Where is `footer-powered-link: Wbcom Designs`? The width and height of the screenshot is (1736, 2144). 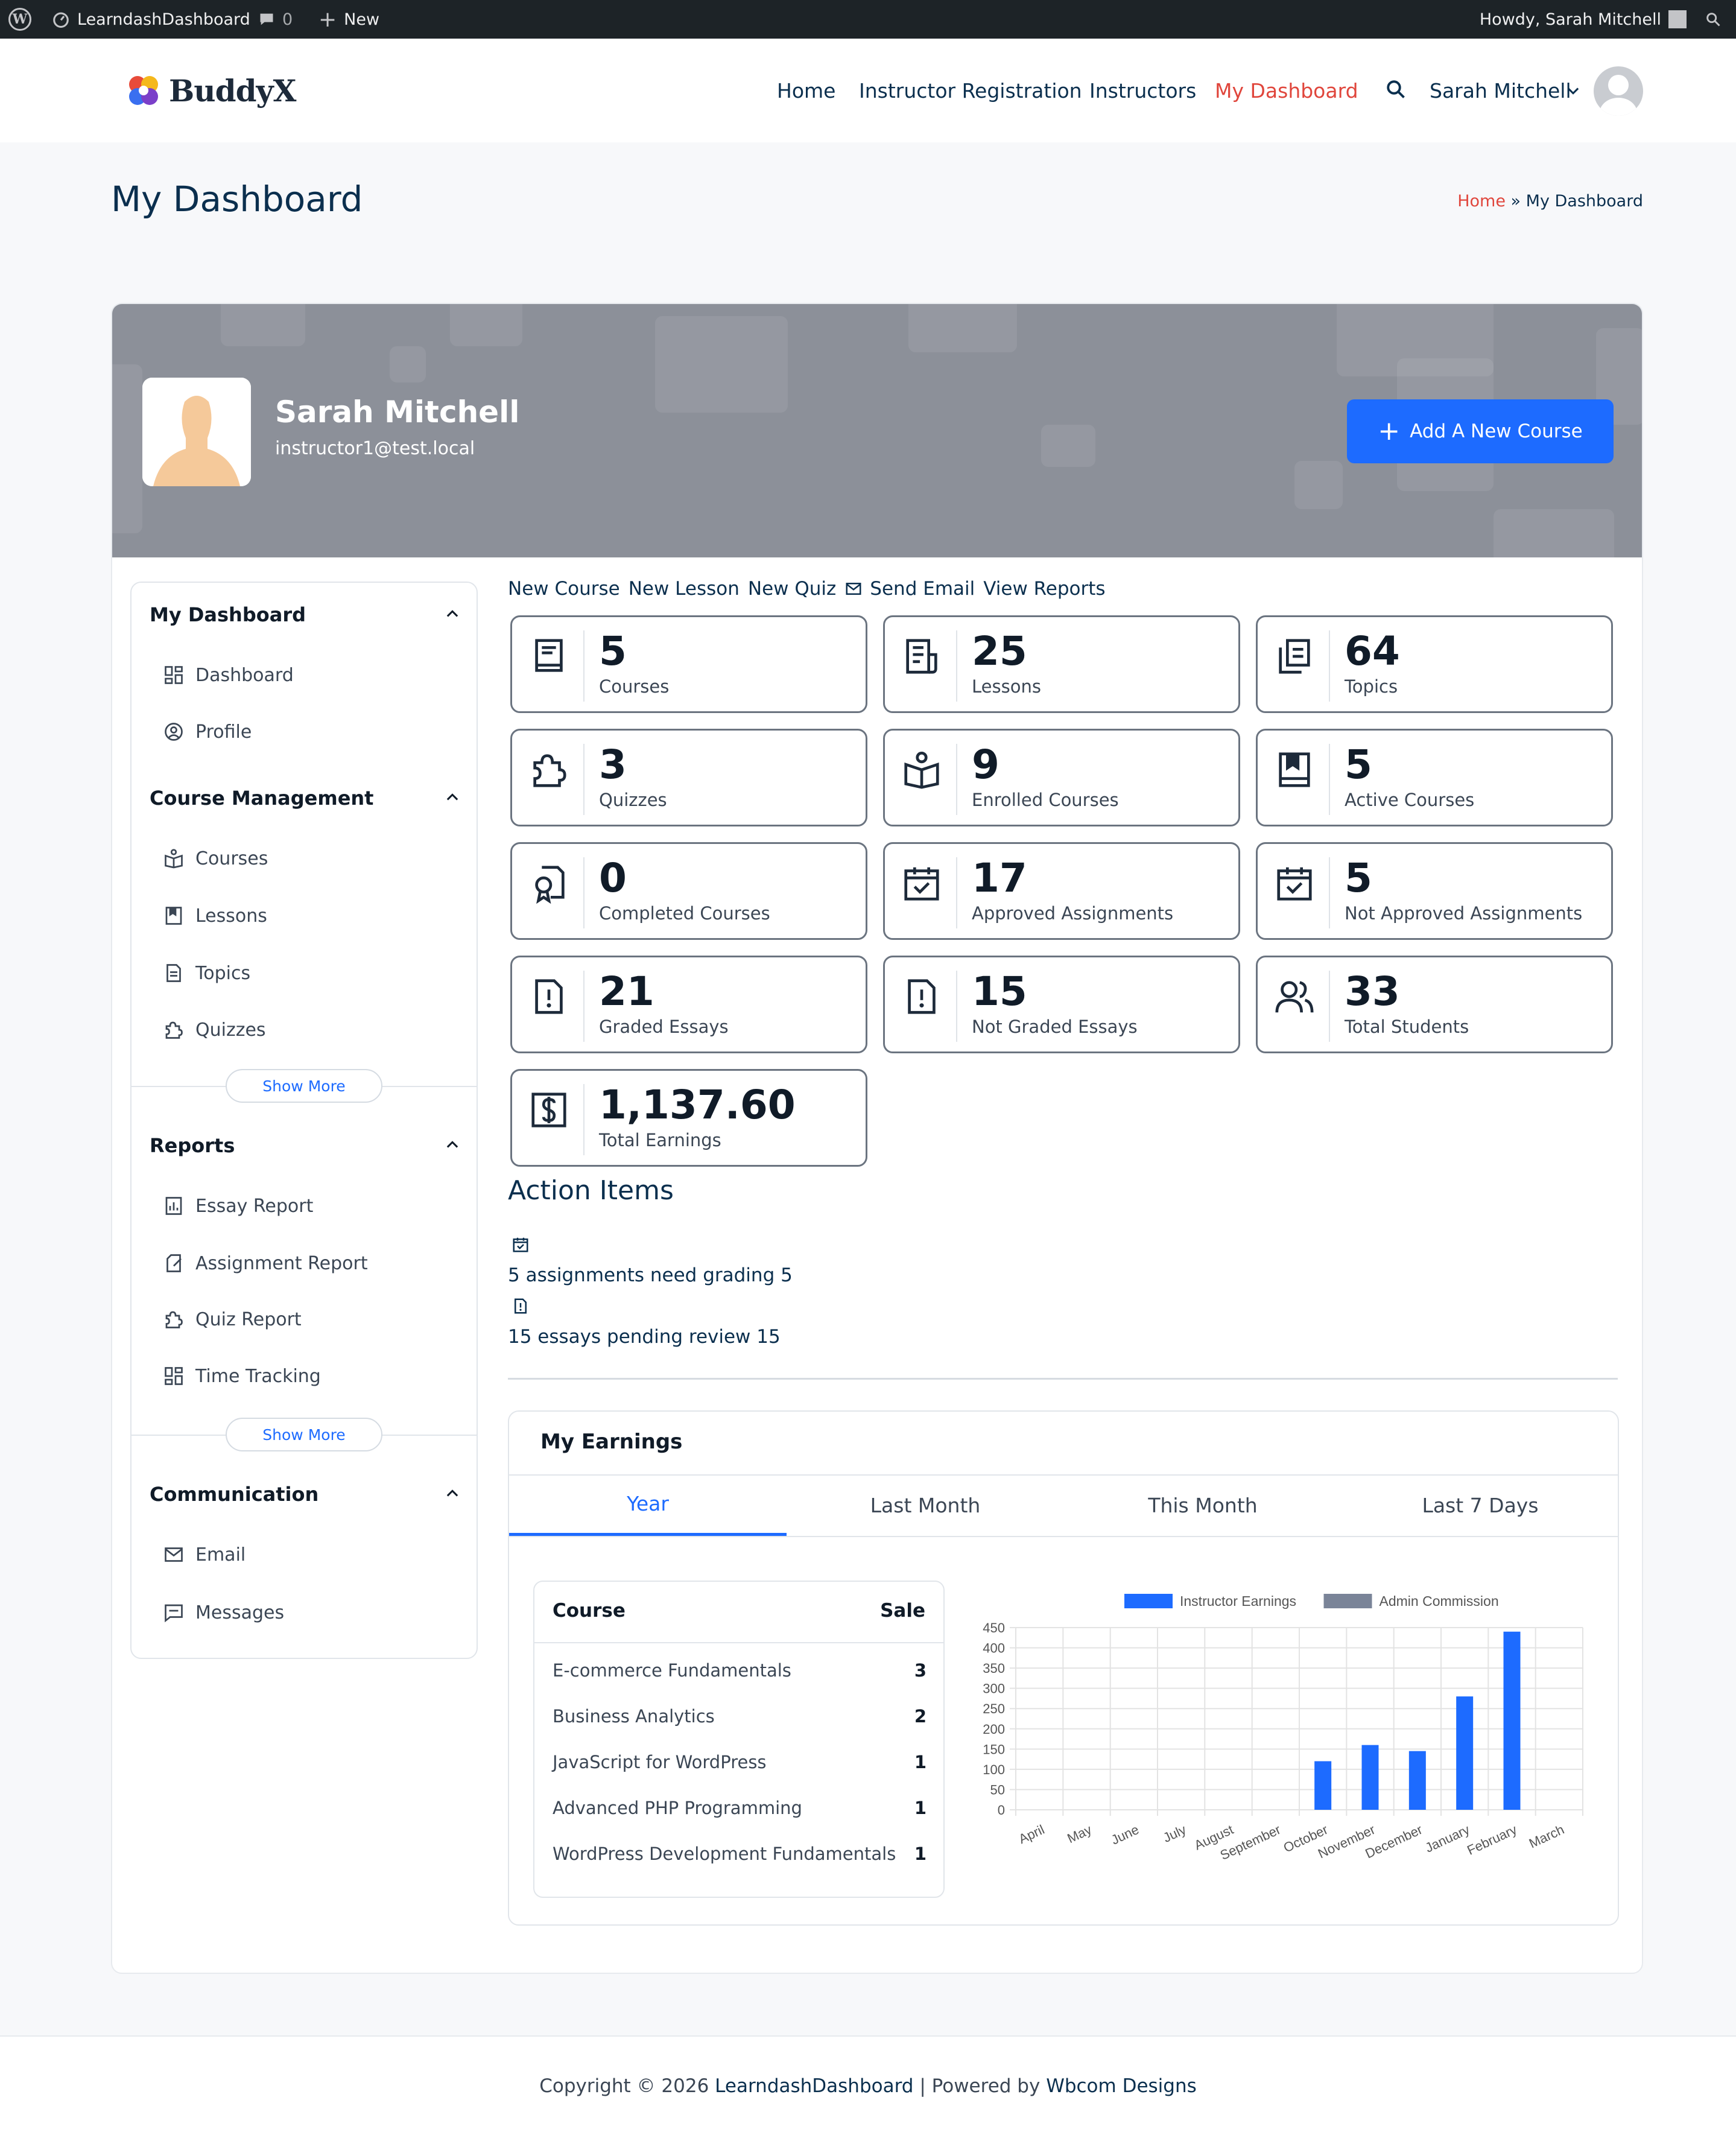 footer-powered-link: Wbcom Designs is located at coordinates (1121, 2086).